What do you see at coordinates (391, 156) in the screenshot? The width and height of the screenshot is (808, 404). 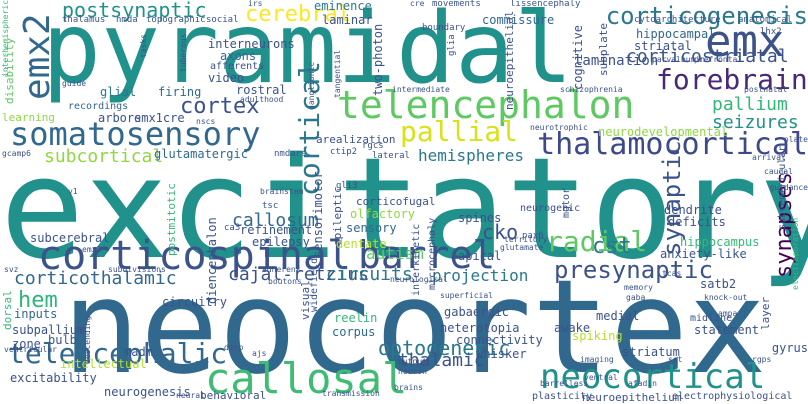 I see `word: lateral` at bounding box center [391, 156].